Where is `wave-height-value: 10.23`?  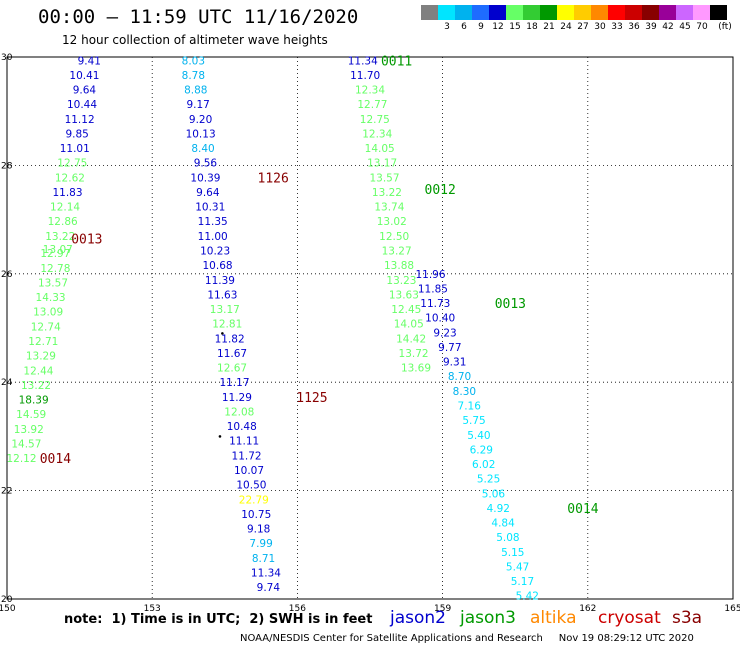 wave-height-value: 10.23 is located at coordinates (215, 251).